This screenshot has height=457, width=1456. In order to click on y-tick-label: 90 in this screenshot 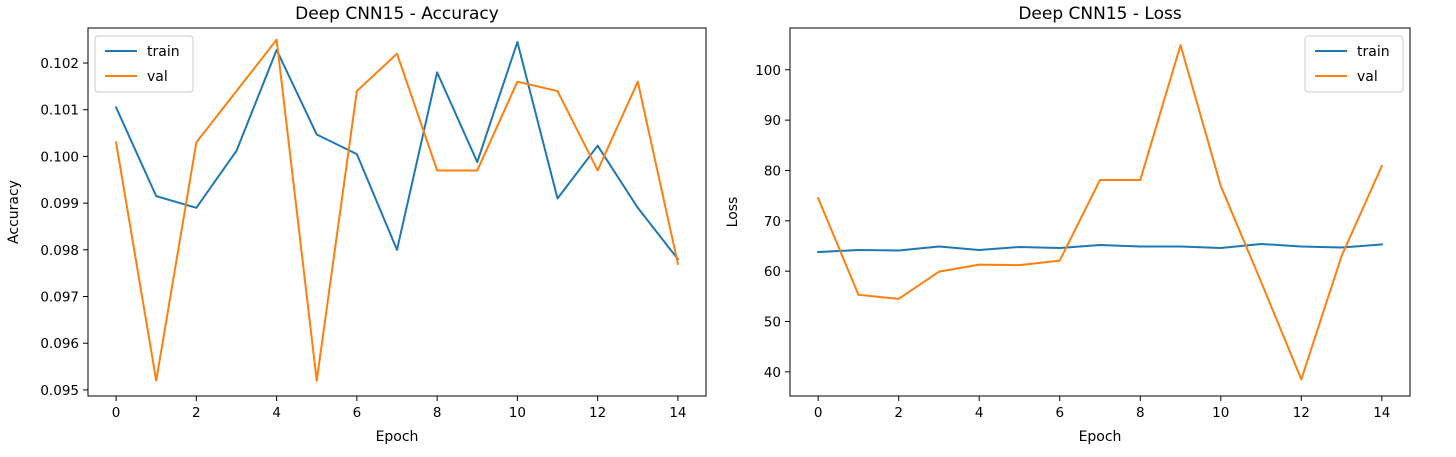, I will do `click(772, 121)`.